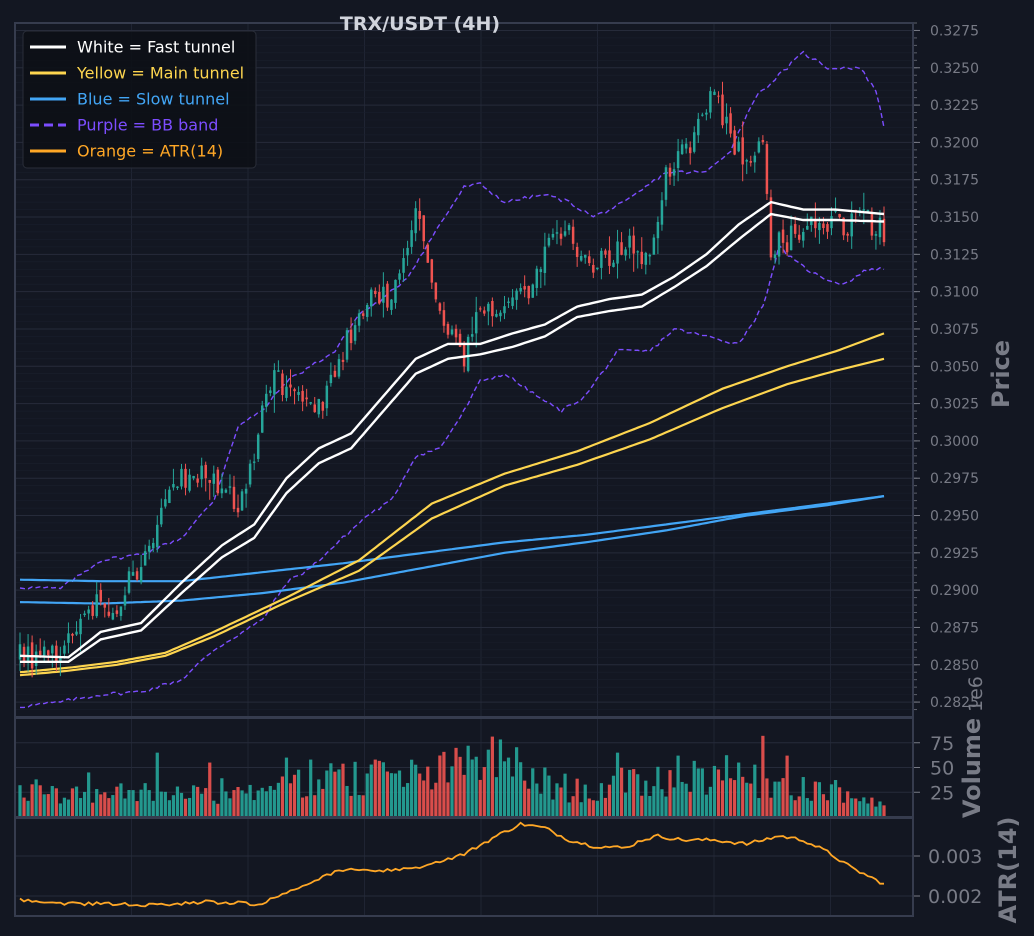 The width and height of the screenshot is (1034, 936). Describe the element at coordinates (420, 24) in the screenshot. I see `chart-title: TRX/USDT (4H)` at that location.